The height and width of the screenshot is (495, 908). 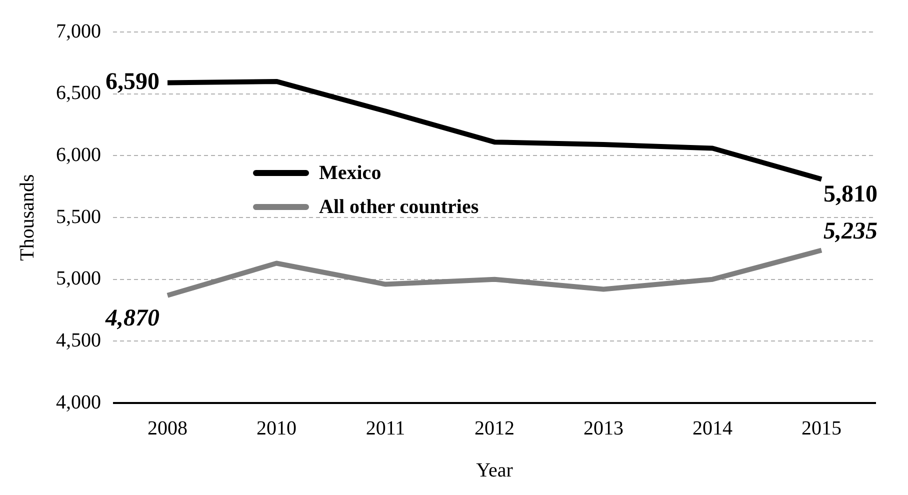 I want to click on y-axis-title: Thousands, so click(x=27, y=217).